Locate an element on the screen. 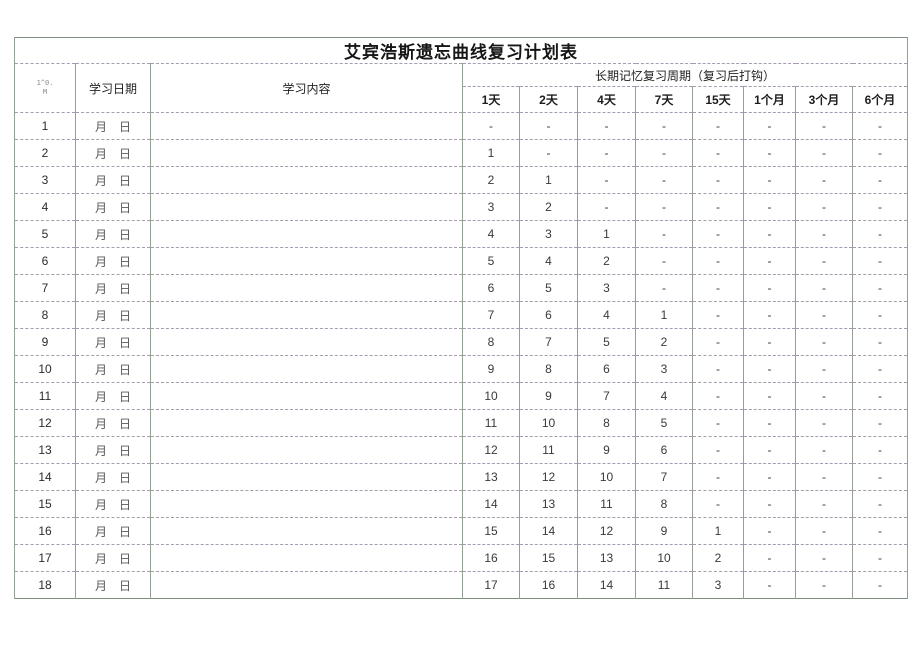 This screenshot has width=920, height=650. table-row: 16 月 日 15 14 12 9 1- - - is located at coordinates (461, 531).